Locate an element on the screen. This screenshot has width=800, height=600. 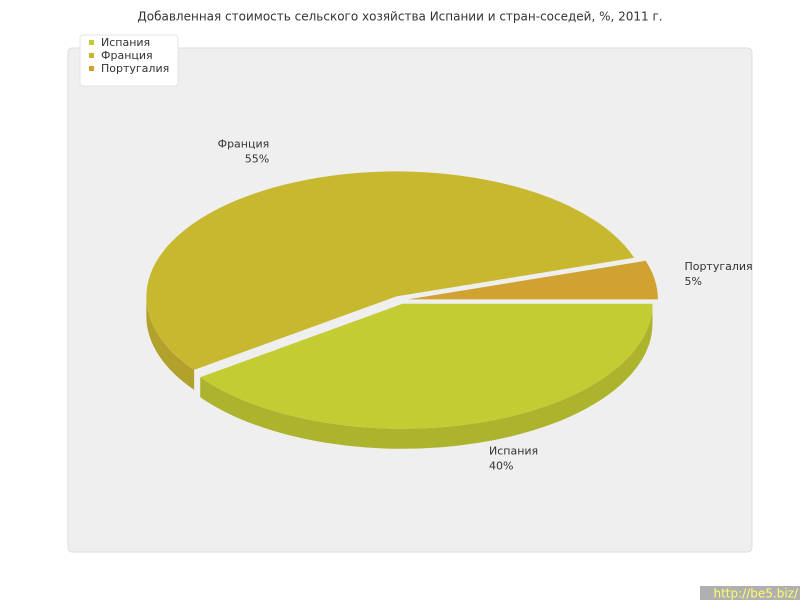
watermark: http://be5.biz/ is located at coordinates (755, 593).